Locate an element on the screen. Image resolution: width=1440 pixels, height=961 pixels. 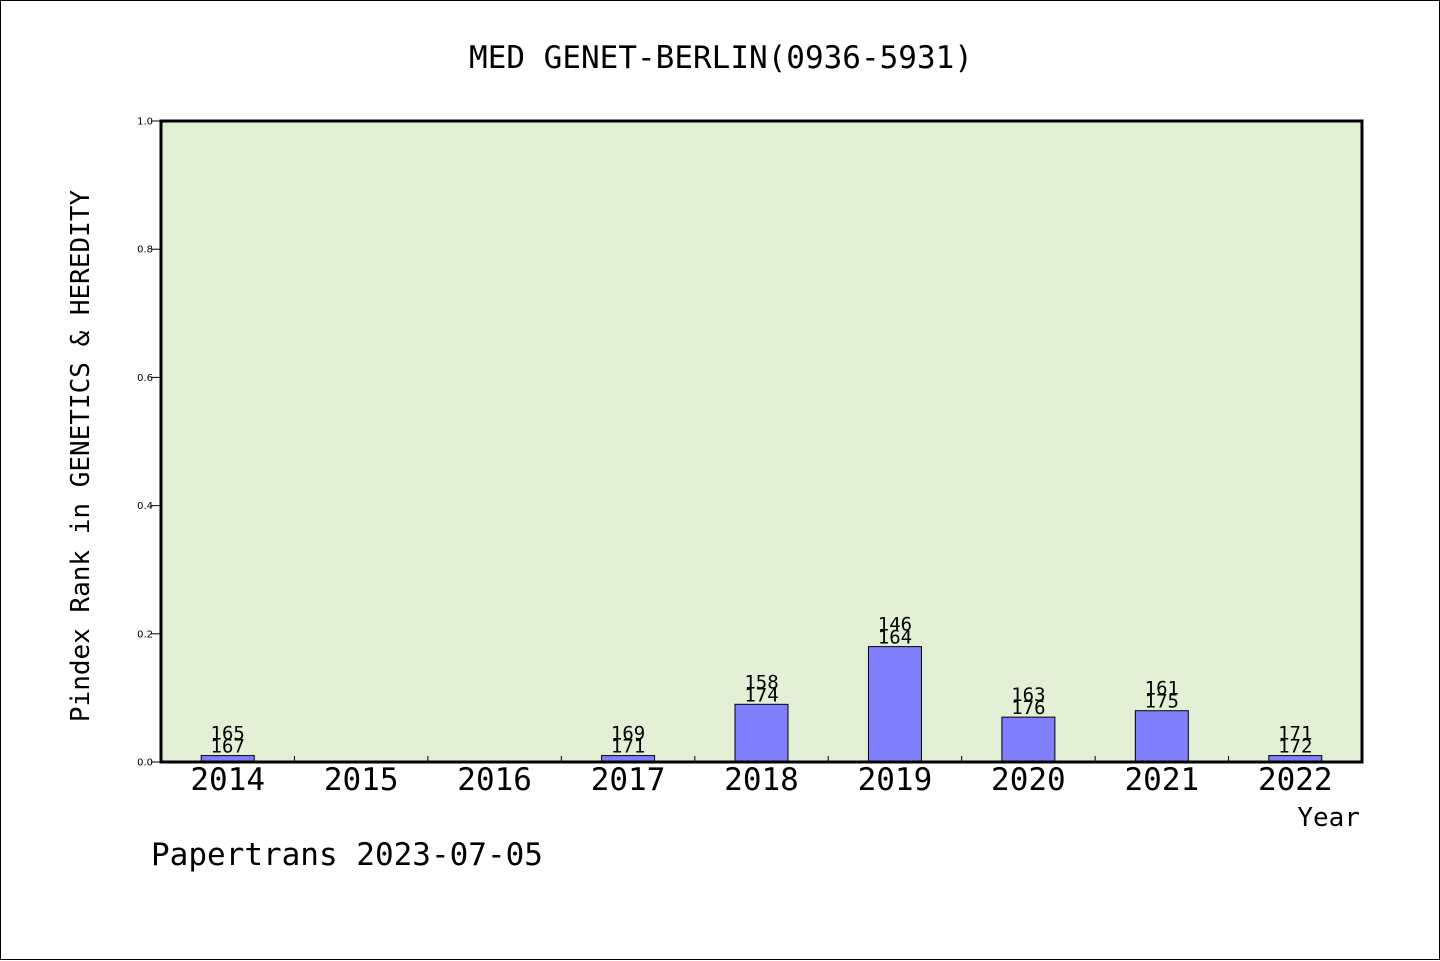
x-tick-label: 2020 is located at coordinates (1028, 780).